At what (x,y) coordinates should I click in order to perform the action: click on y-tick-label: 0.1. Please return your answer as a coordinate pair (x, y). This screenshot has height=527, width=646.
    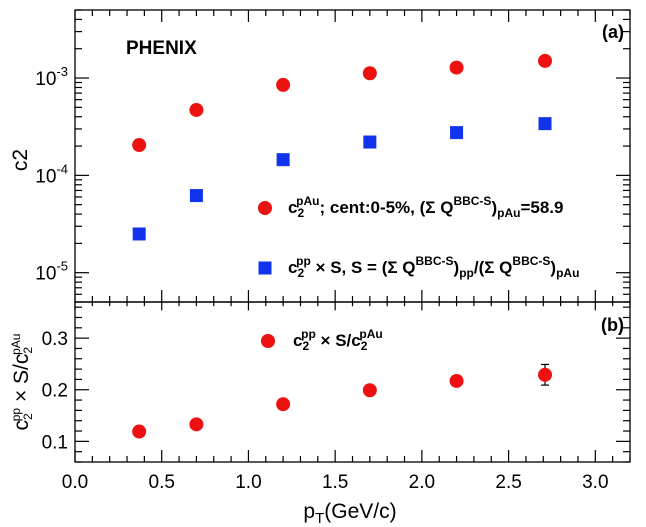
    Looking at the image, I should click on (55, 442).